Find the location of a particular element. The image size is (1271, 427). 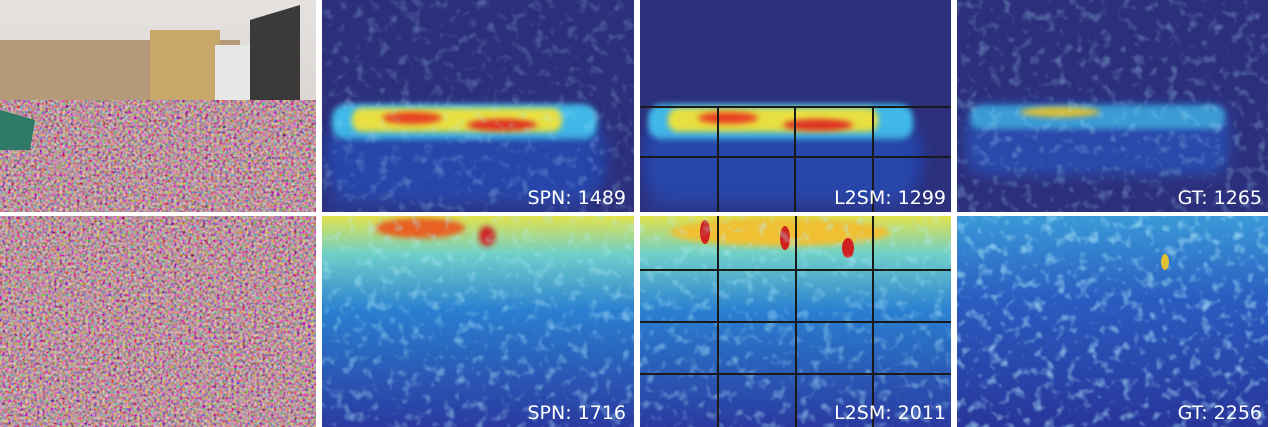

count-label: GT: 1265 is located at coordinates (1220, 198).